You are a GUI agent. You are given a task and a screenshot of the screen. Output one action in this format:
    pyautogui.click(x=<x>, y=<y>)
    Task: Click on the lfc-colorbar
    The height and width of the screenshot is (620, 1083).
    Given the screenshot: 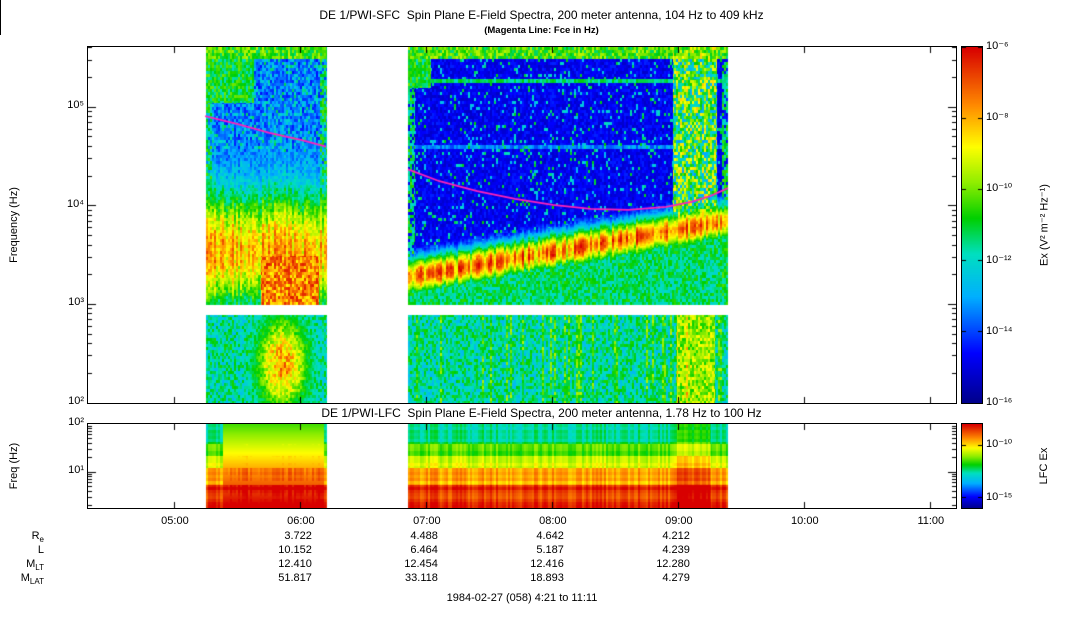 What is the action you would take?
    pyautogui.click(x=972, y=466)
    